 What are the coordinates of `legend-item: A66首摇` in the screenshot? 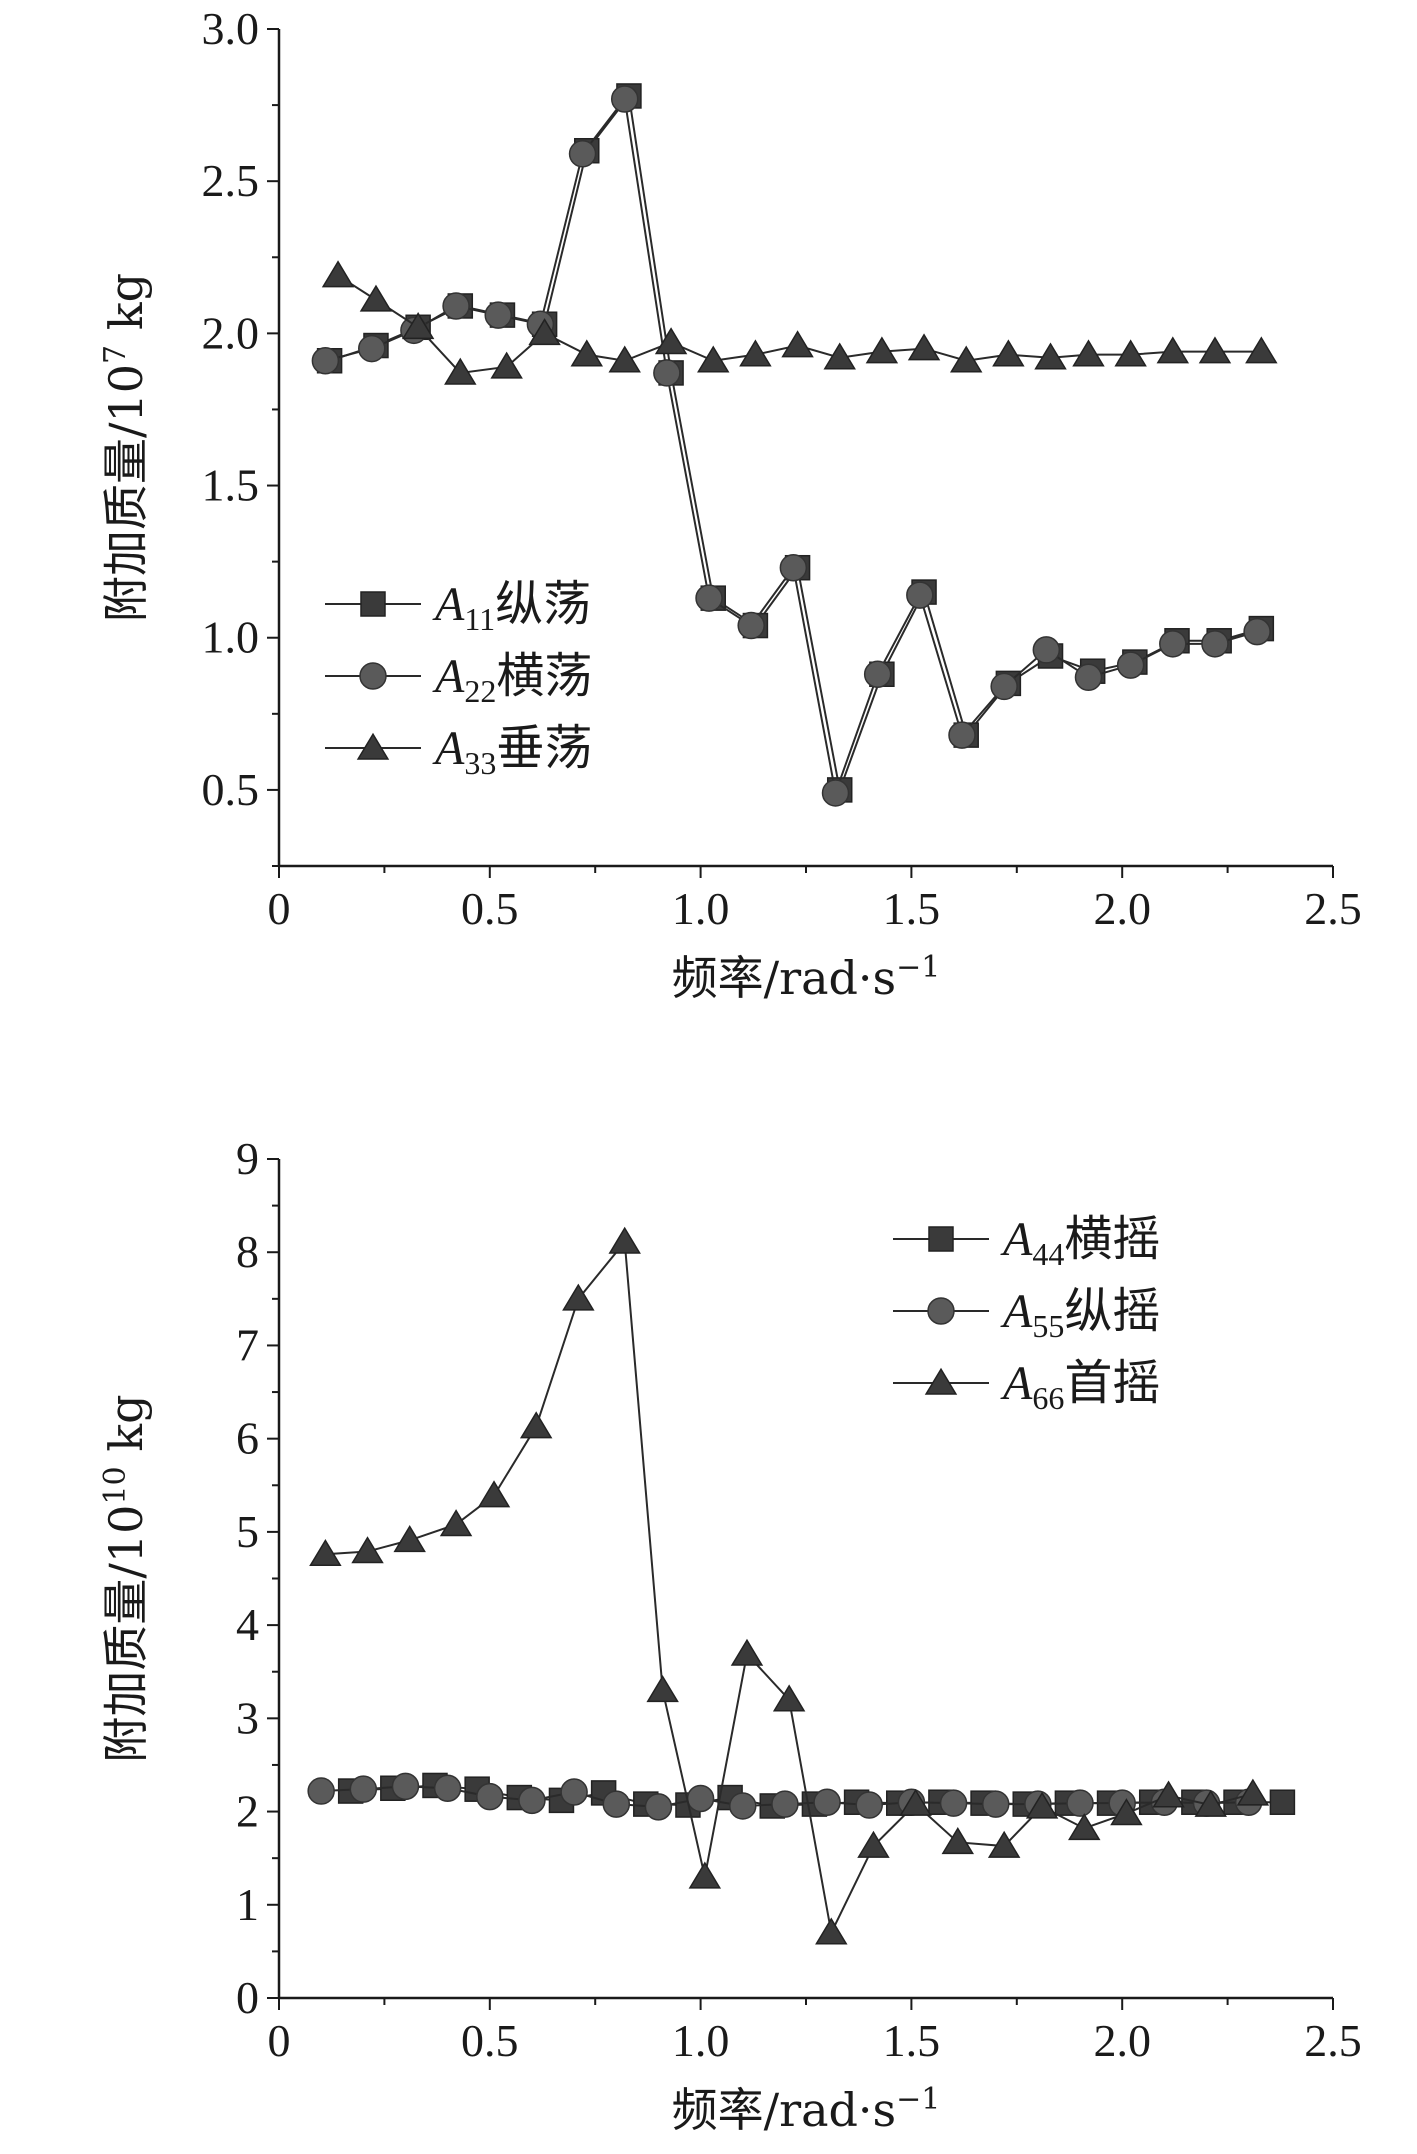 It's located at (1026, 1385).